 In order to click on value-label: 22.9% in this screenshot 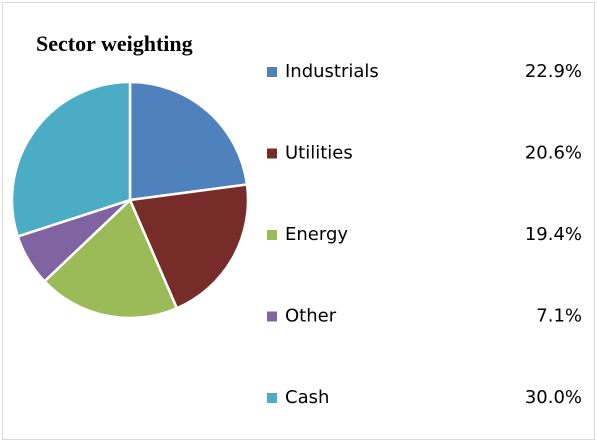, I will do `click(553, 71)`.